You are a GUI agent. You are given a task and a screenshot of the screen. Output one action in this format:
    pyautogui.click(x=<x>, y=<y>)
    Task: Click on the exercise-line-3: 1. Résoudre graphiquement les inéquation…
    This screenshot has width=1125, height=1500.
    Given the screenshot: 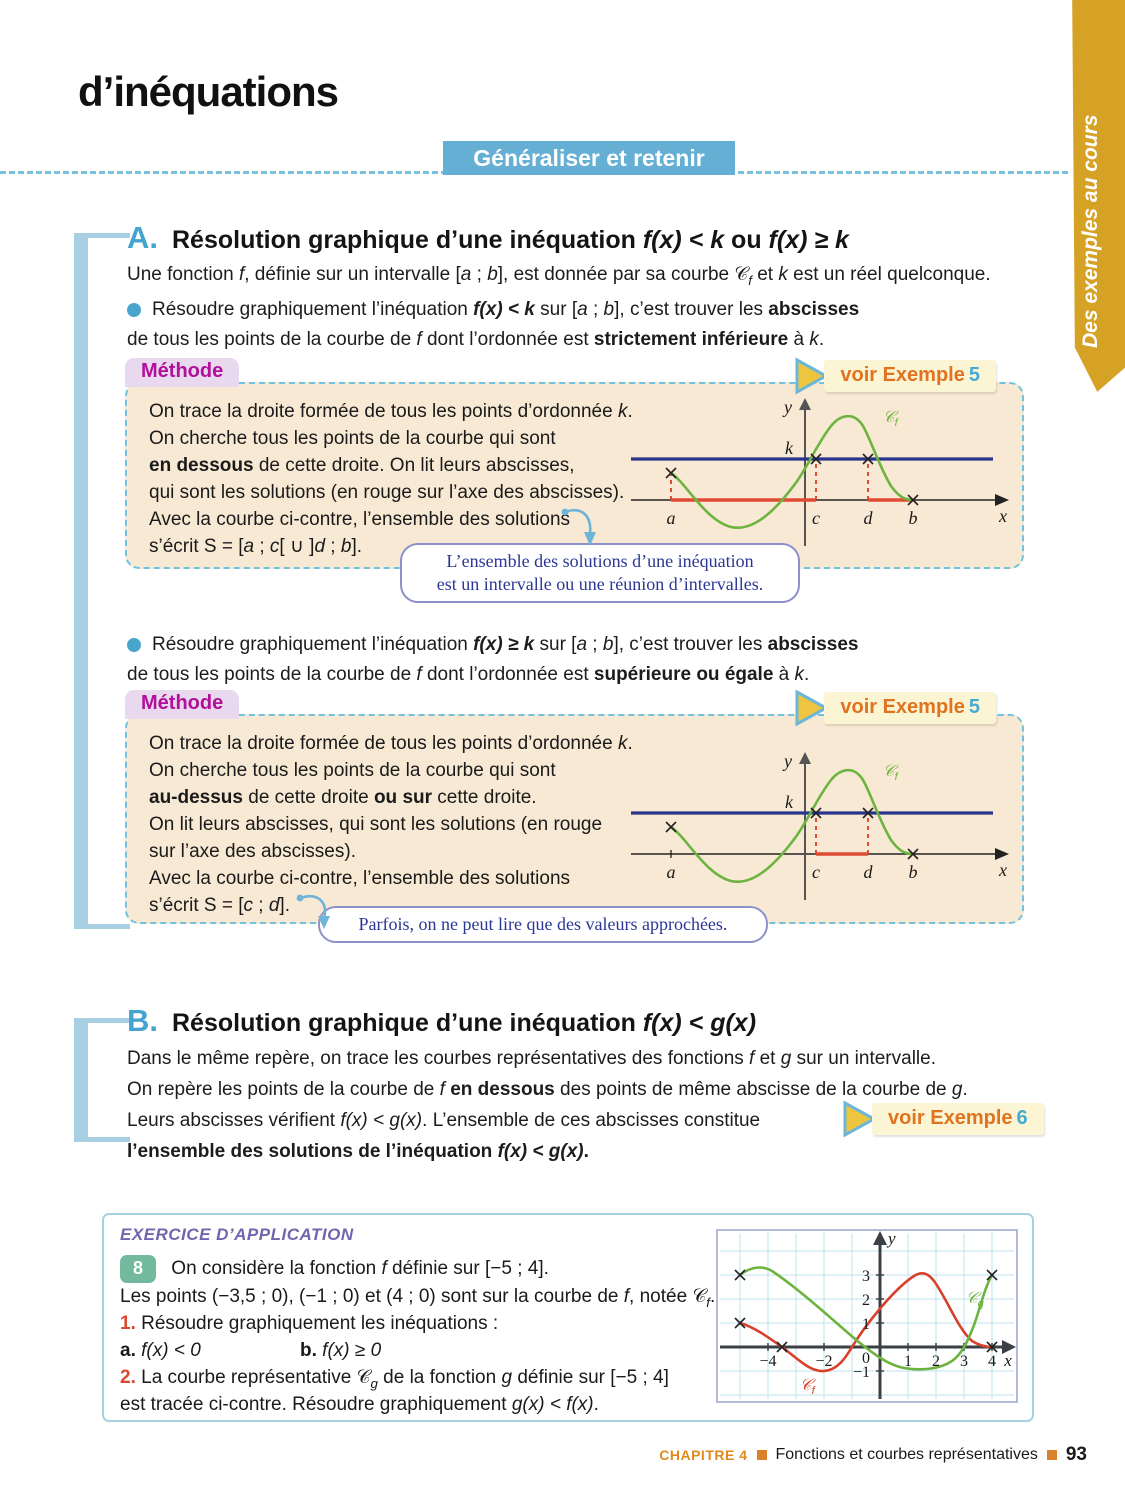 What is the action you would take?
    pyautogui.click(x=309, y=1323)
    